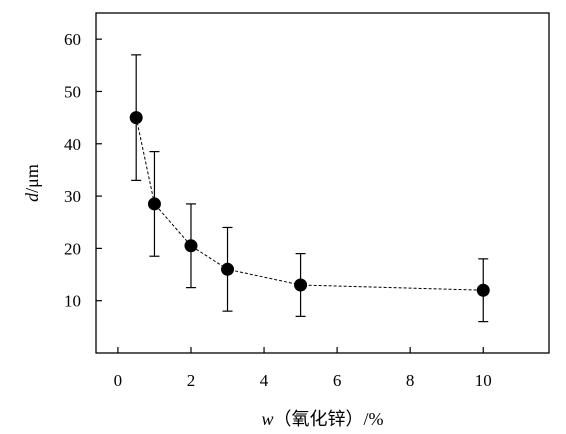 The height and width of the screenshot is (434, 566). I want to click on y-axis-unit: /μm, so click(32, 178).